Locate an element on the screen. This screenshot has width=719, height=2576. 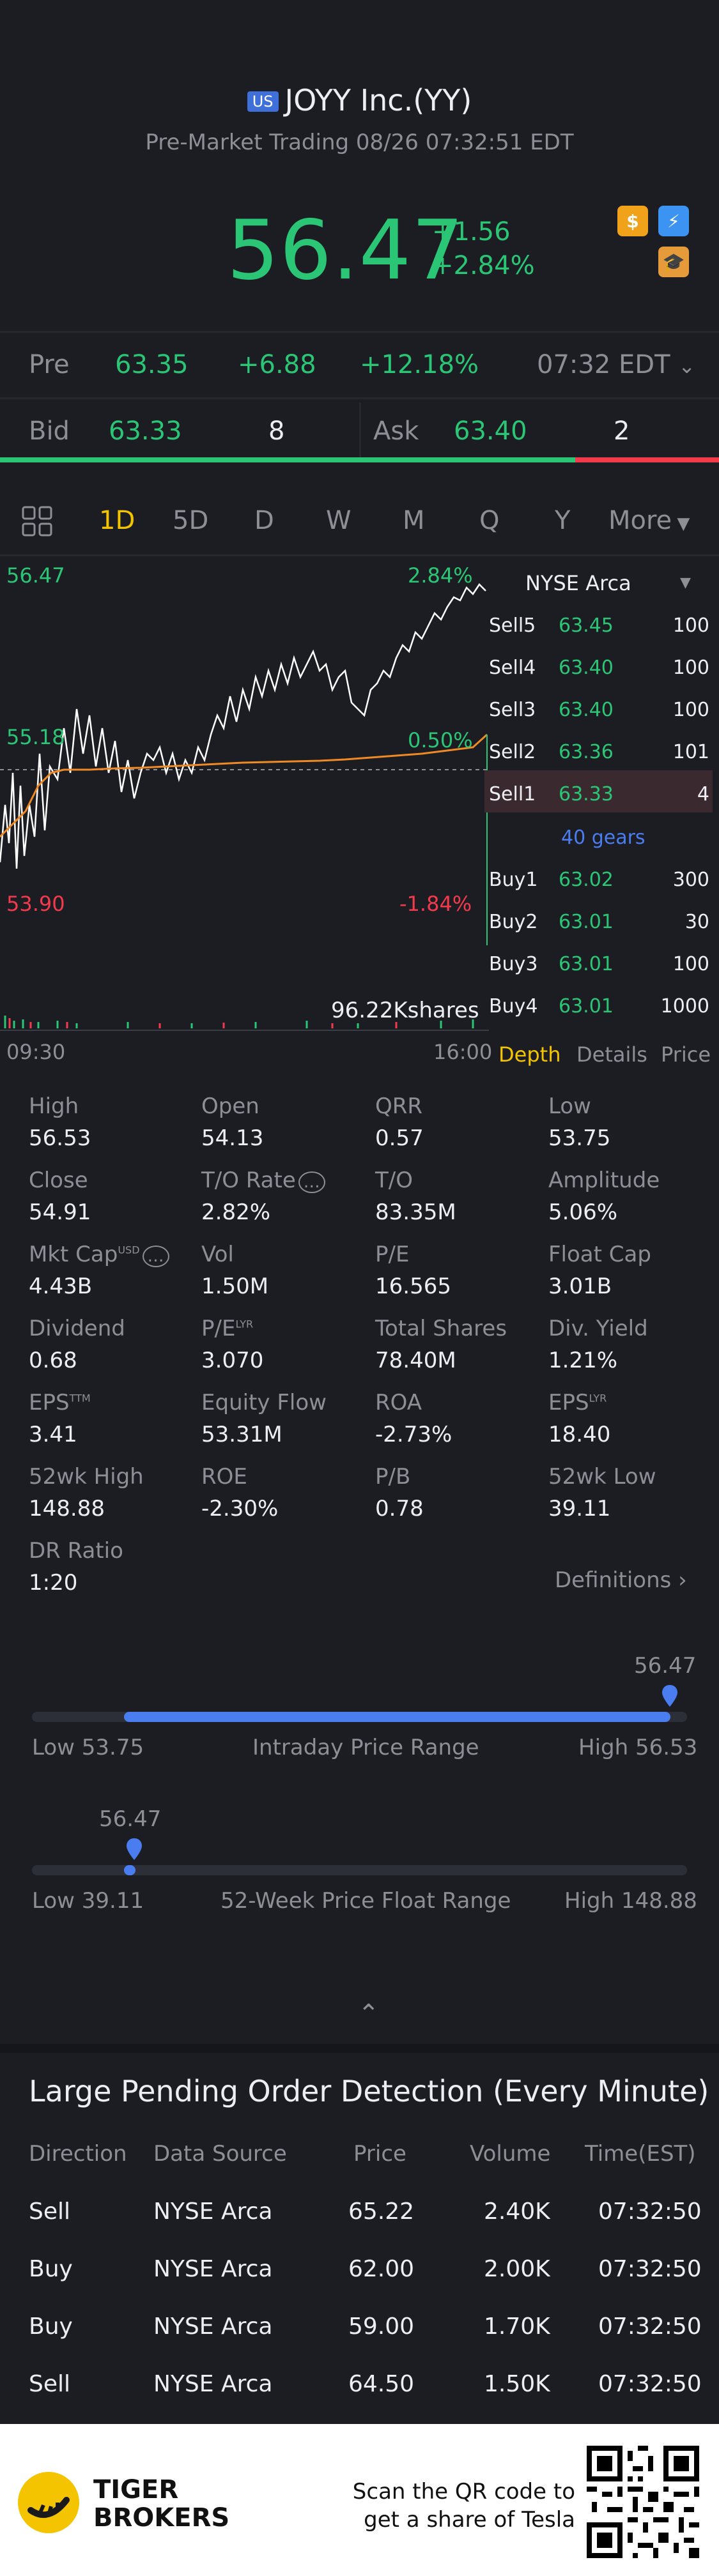
col-direction: Direction is located at coordinates (78, 2154).